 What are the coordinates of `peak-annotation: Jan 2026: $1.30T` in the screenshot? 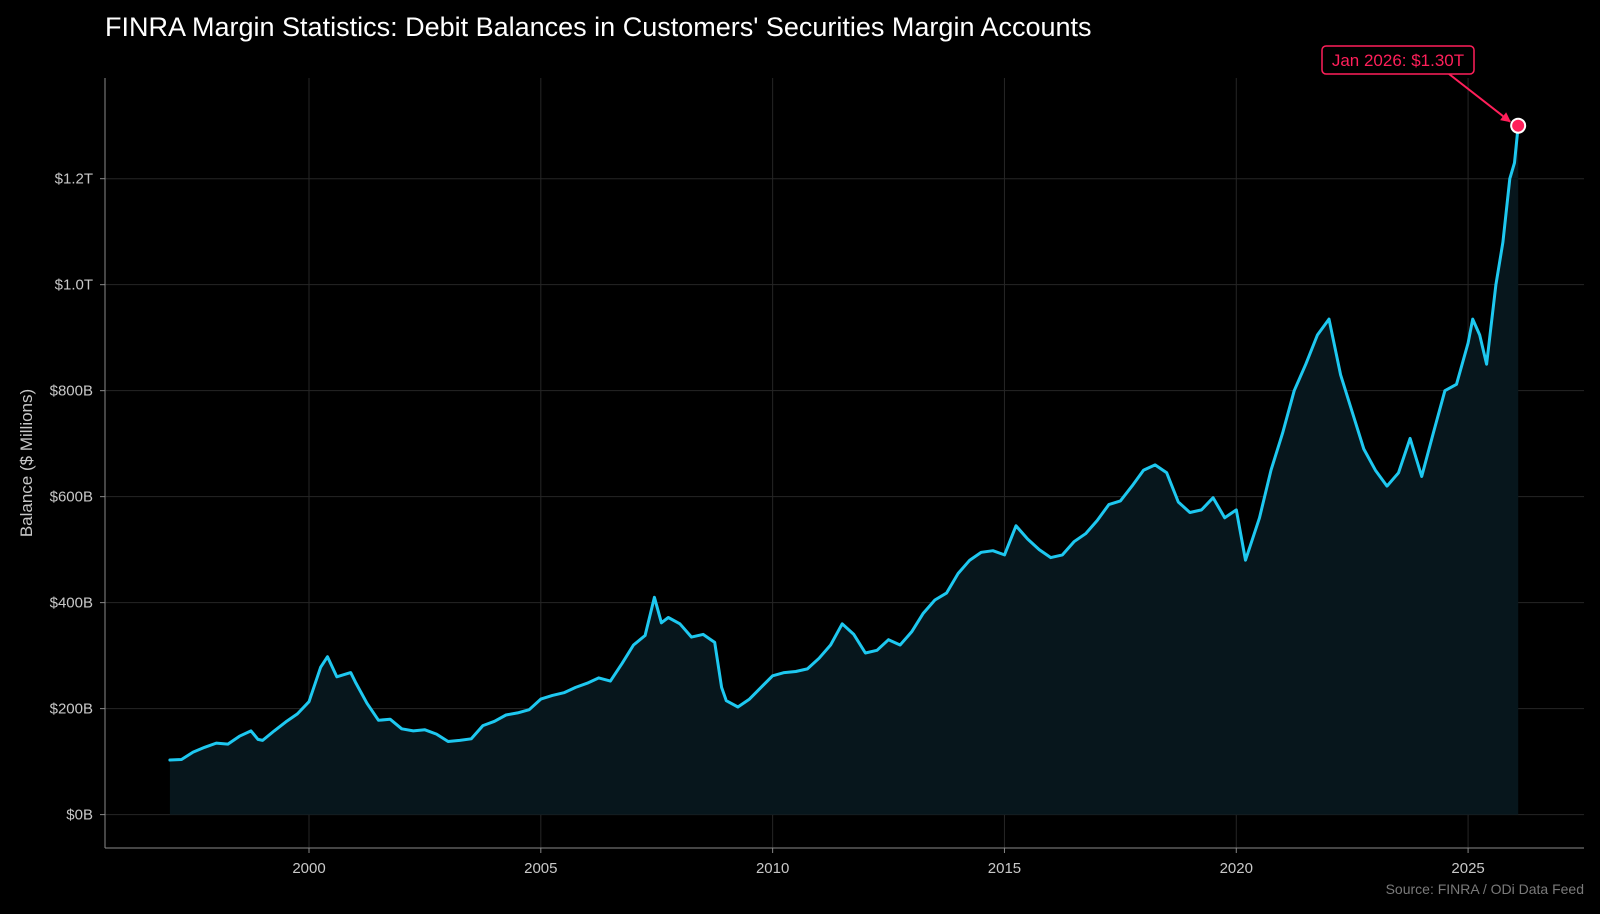 It's located at (1424, 89).